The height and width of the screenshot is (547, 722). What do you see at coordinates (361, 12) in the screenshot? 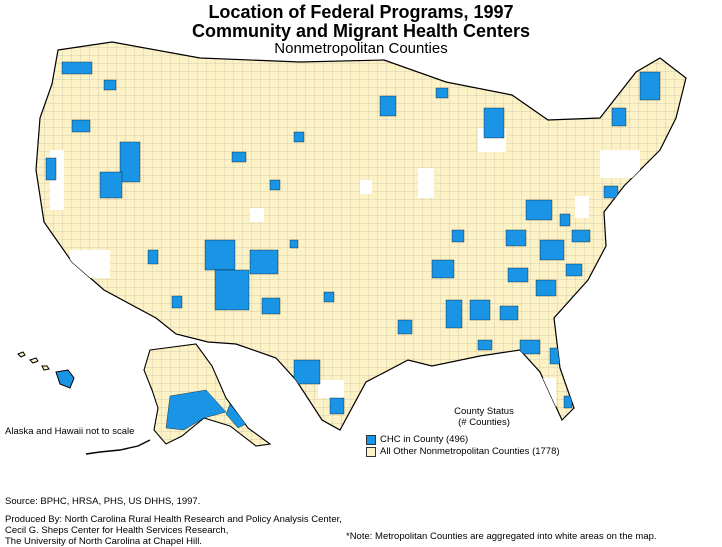
I see `title-line-1: Location of Federal Programs, 1997` at bounding box center [361, 12].